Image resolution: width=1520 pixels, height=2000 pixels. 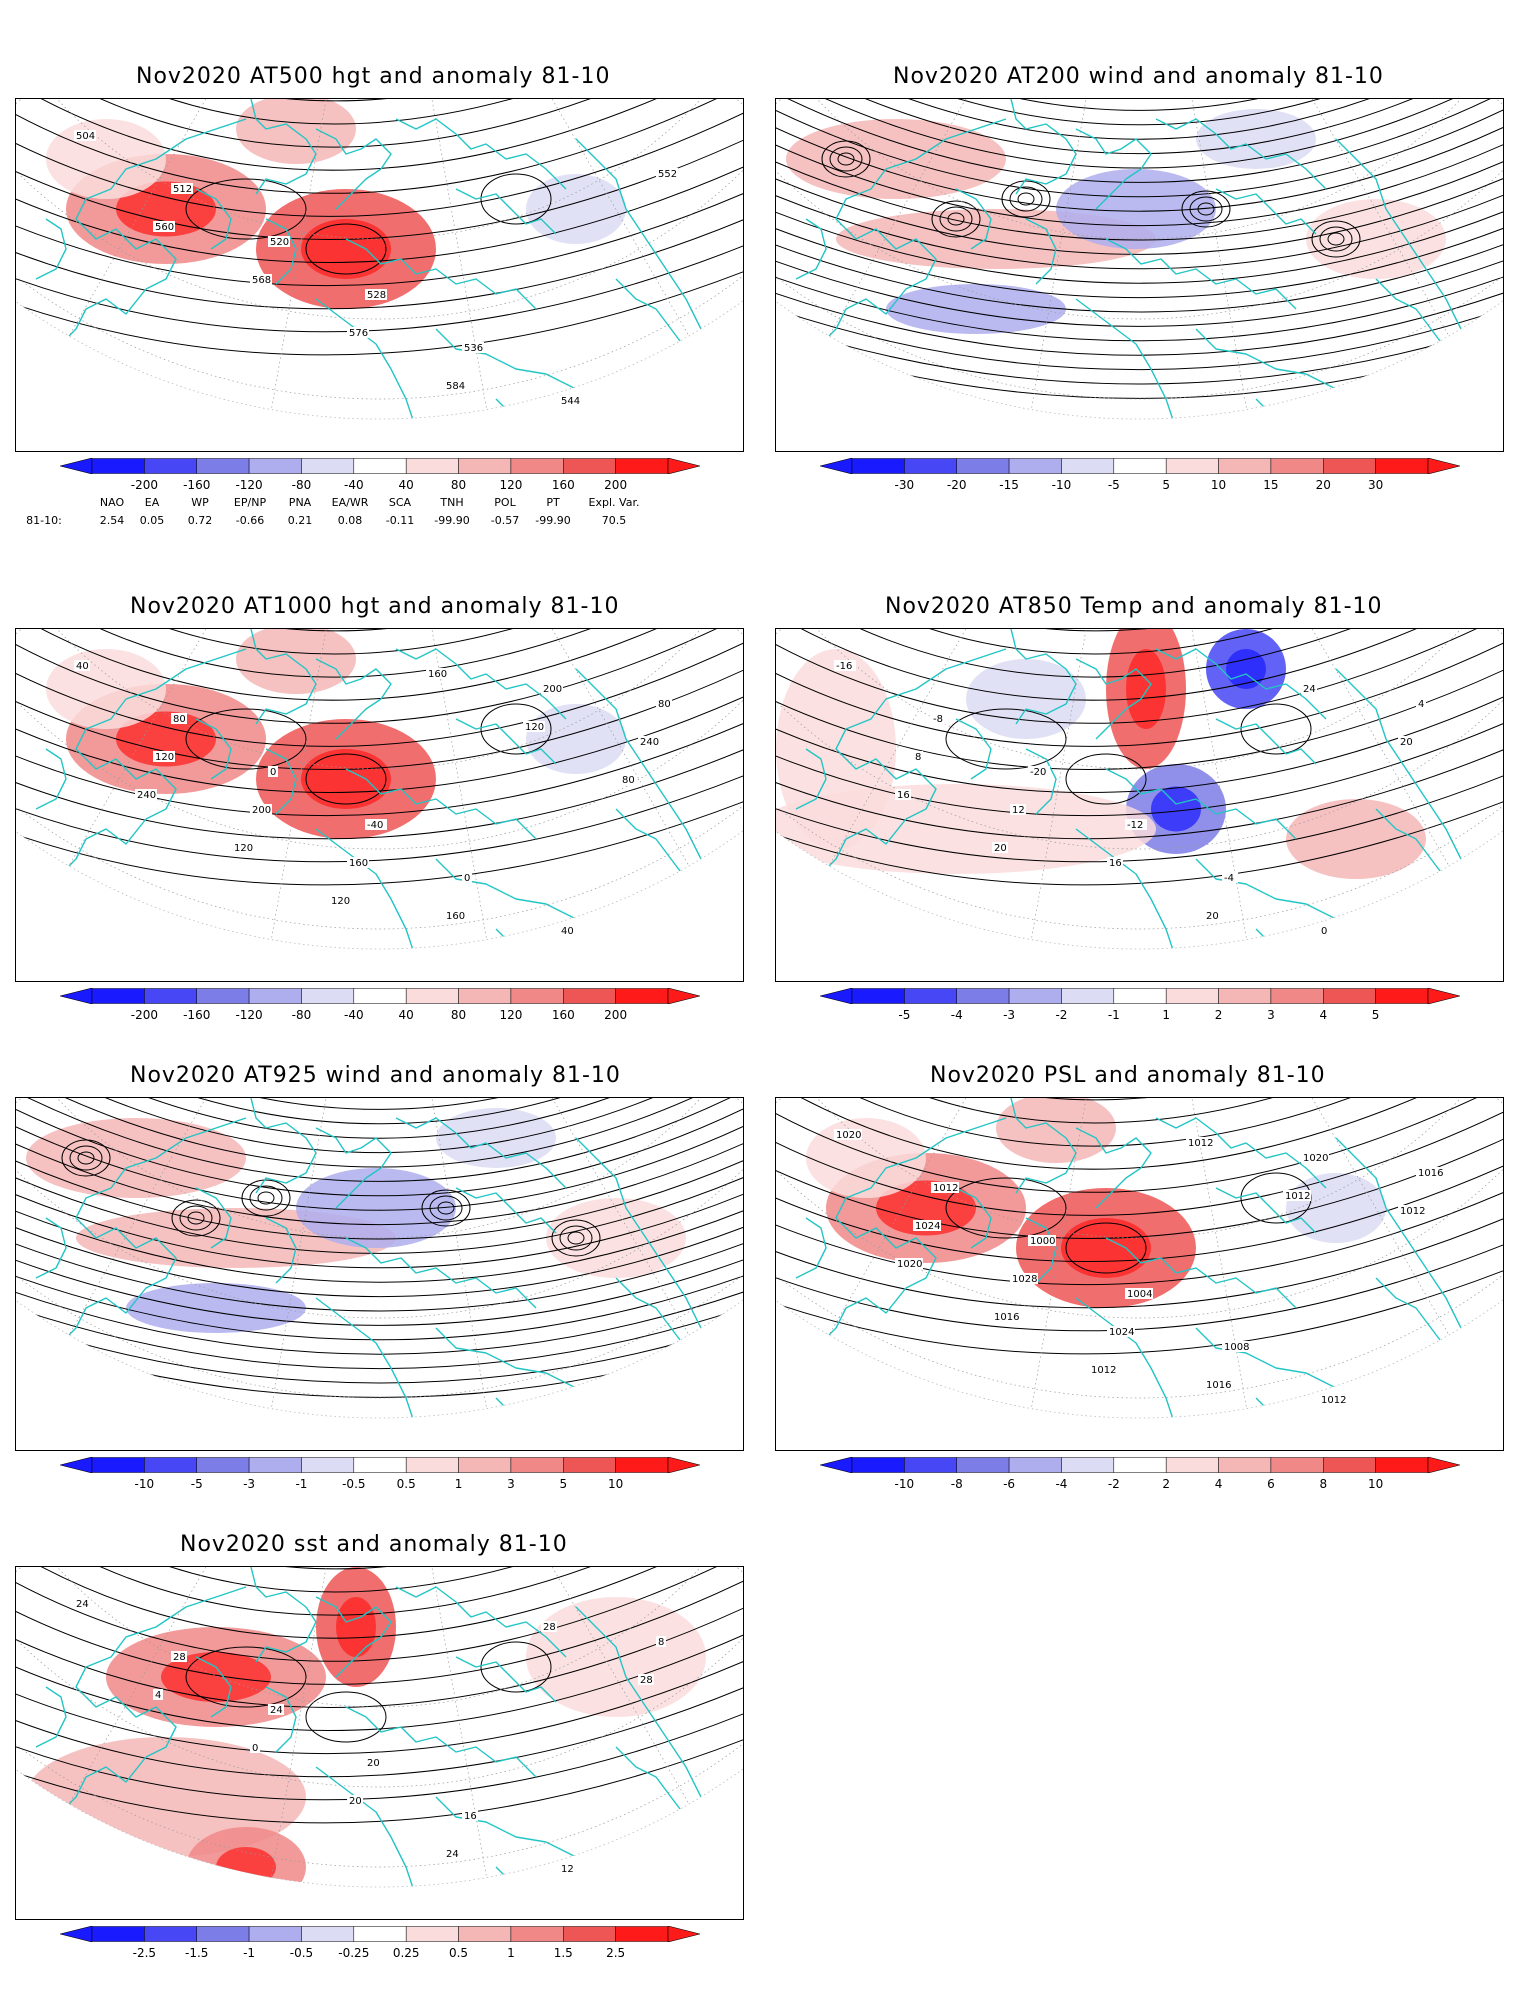 What do you see at coordinates (279, 242) in the screenshot?
I see `contour-label: 520` at bounding box center [279, 242].